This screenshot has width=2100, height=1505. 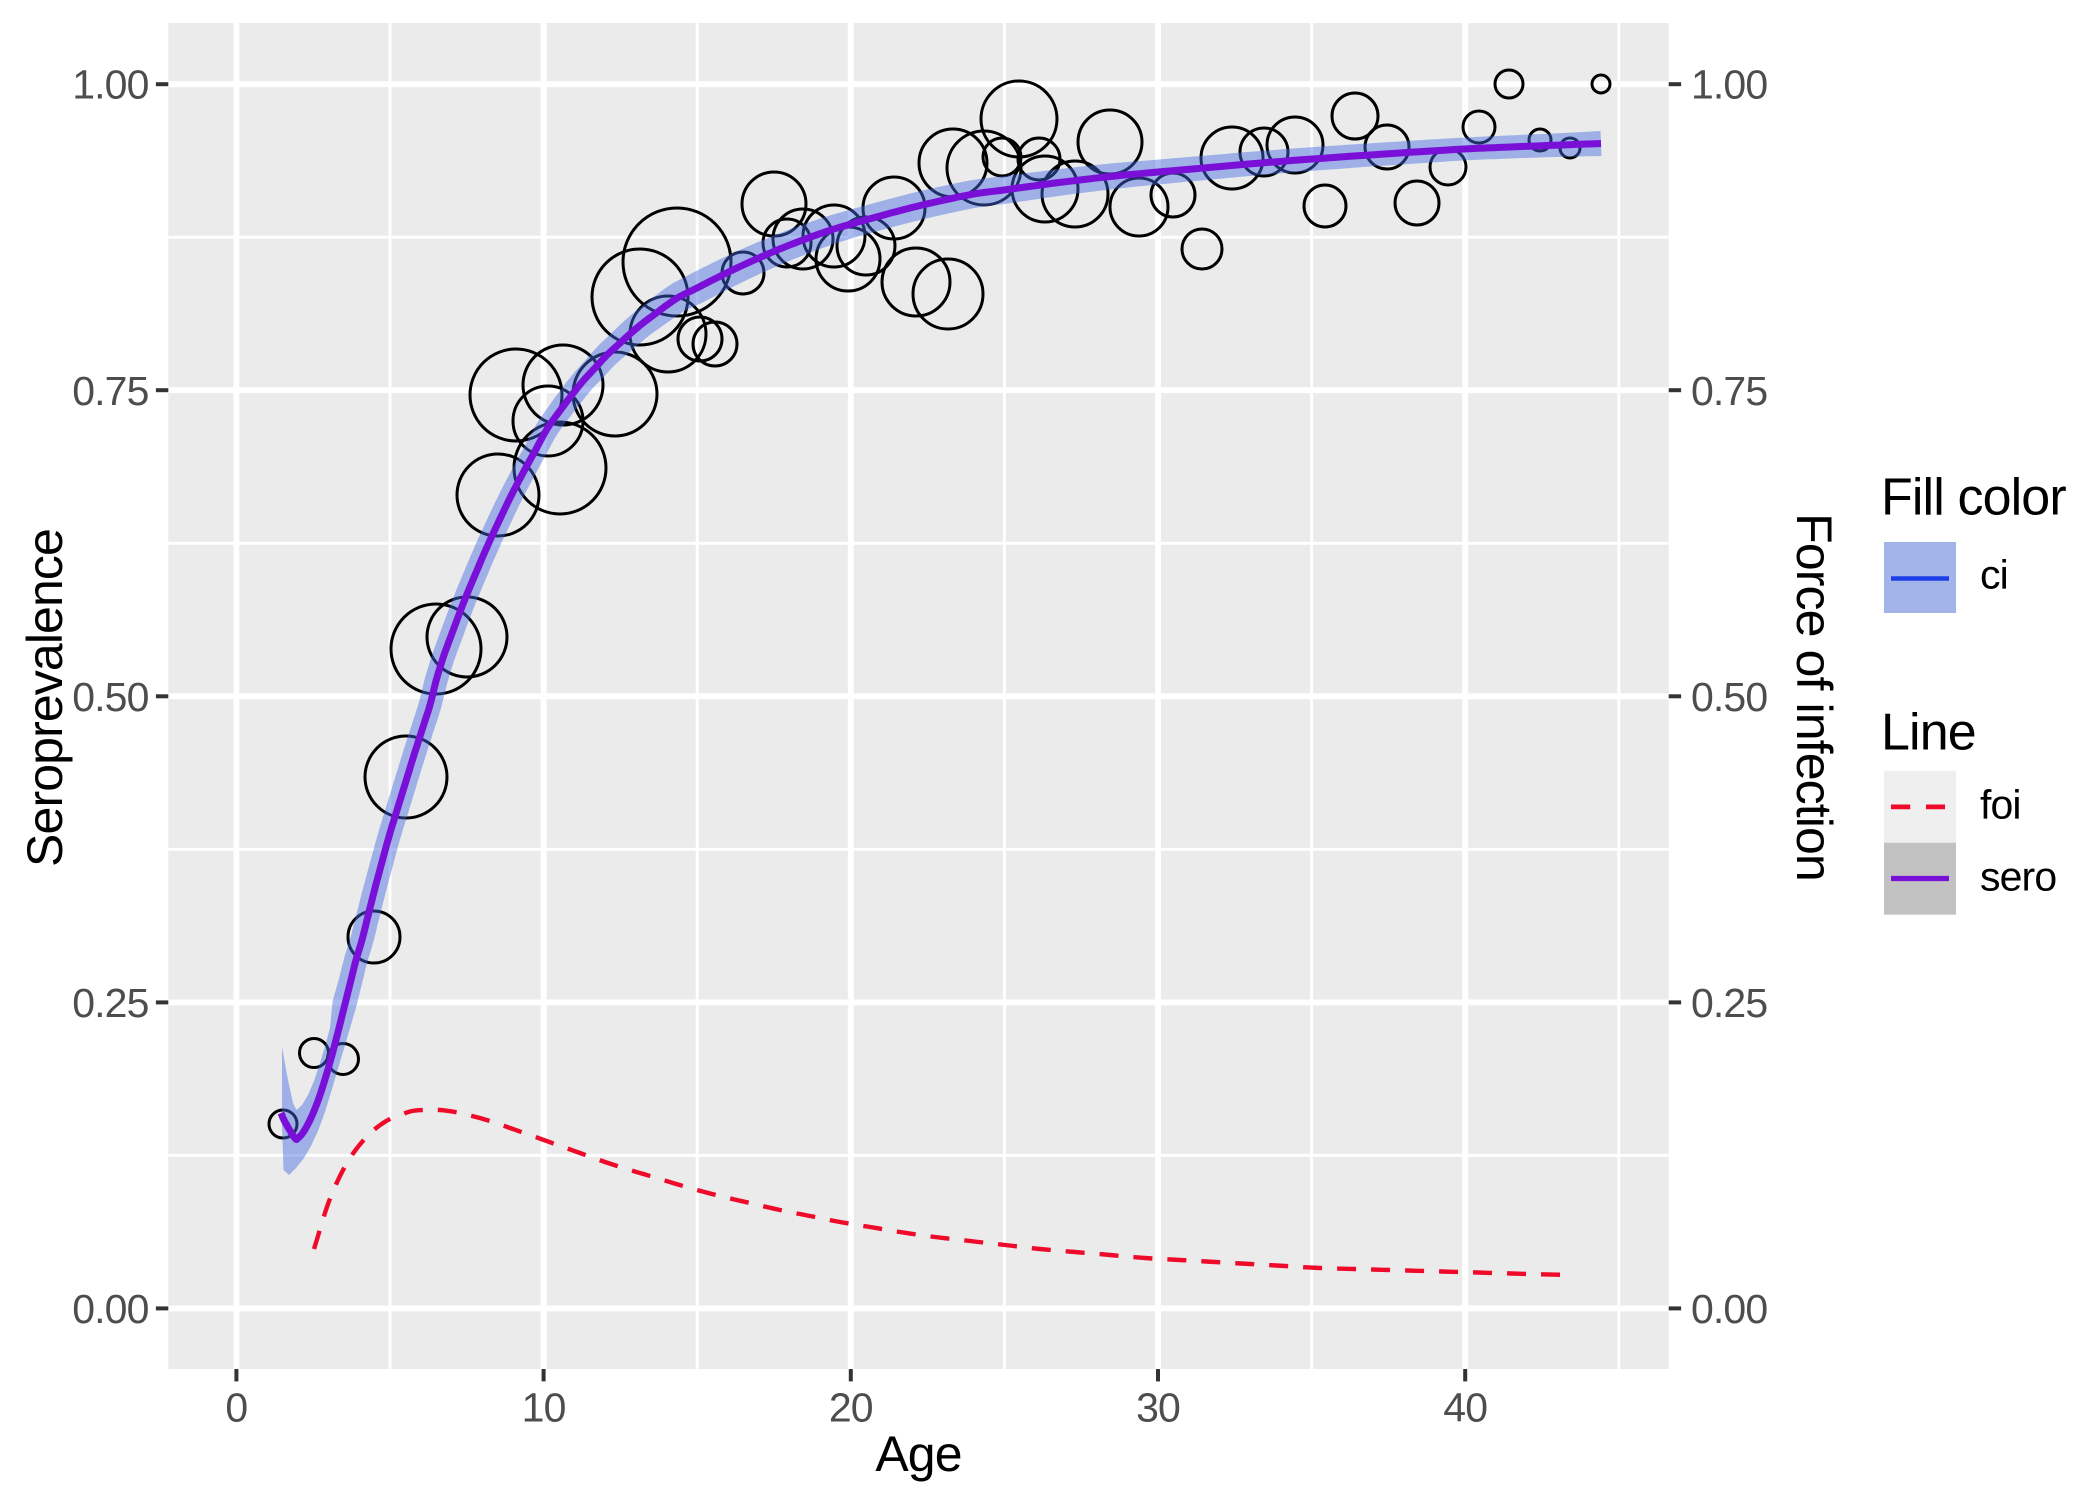 I want to click on svg-text: 10, so click(x=544, y=1408).